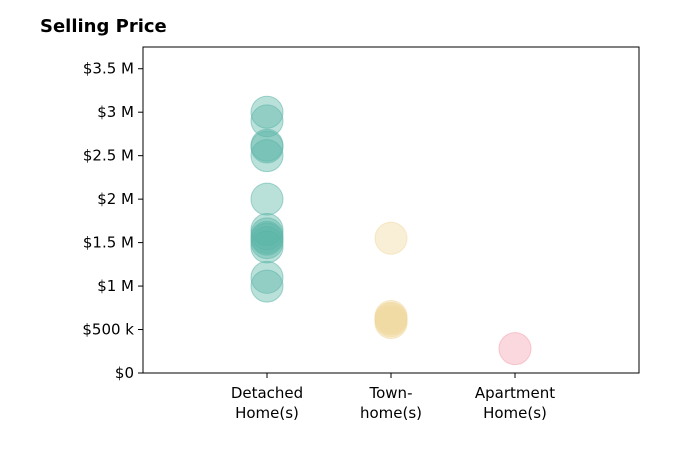  I want to click on y-tick-label: $2 M, so click(115, 199).